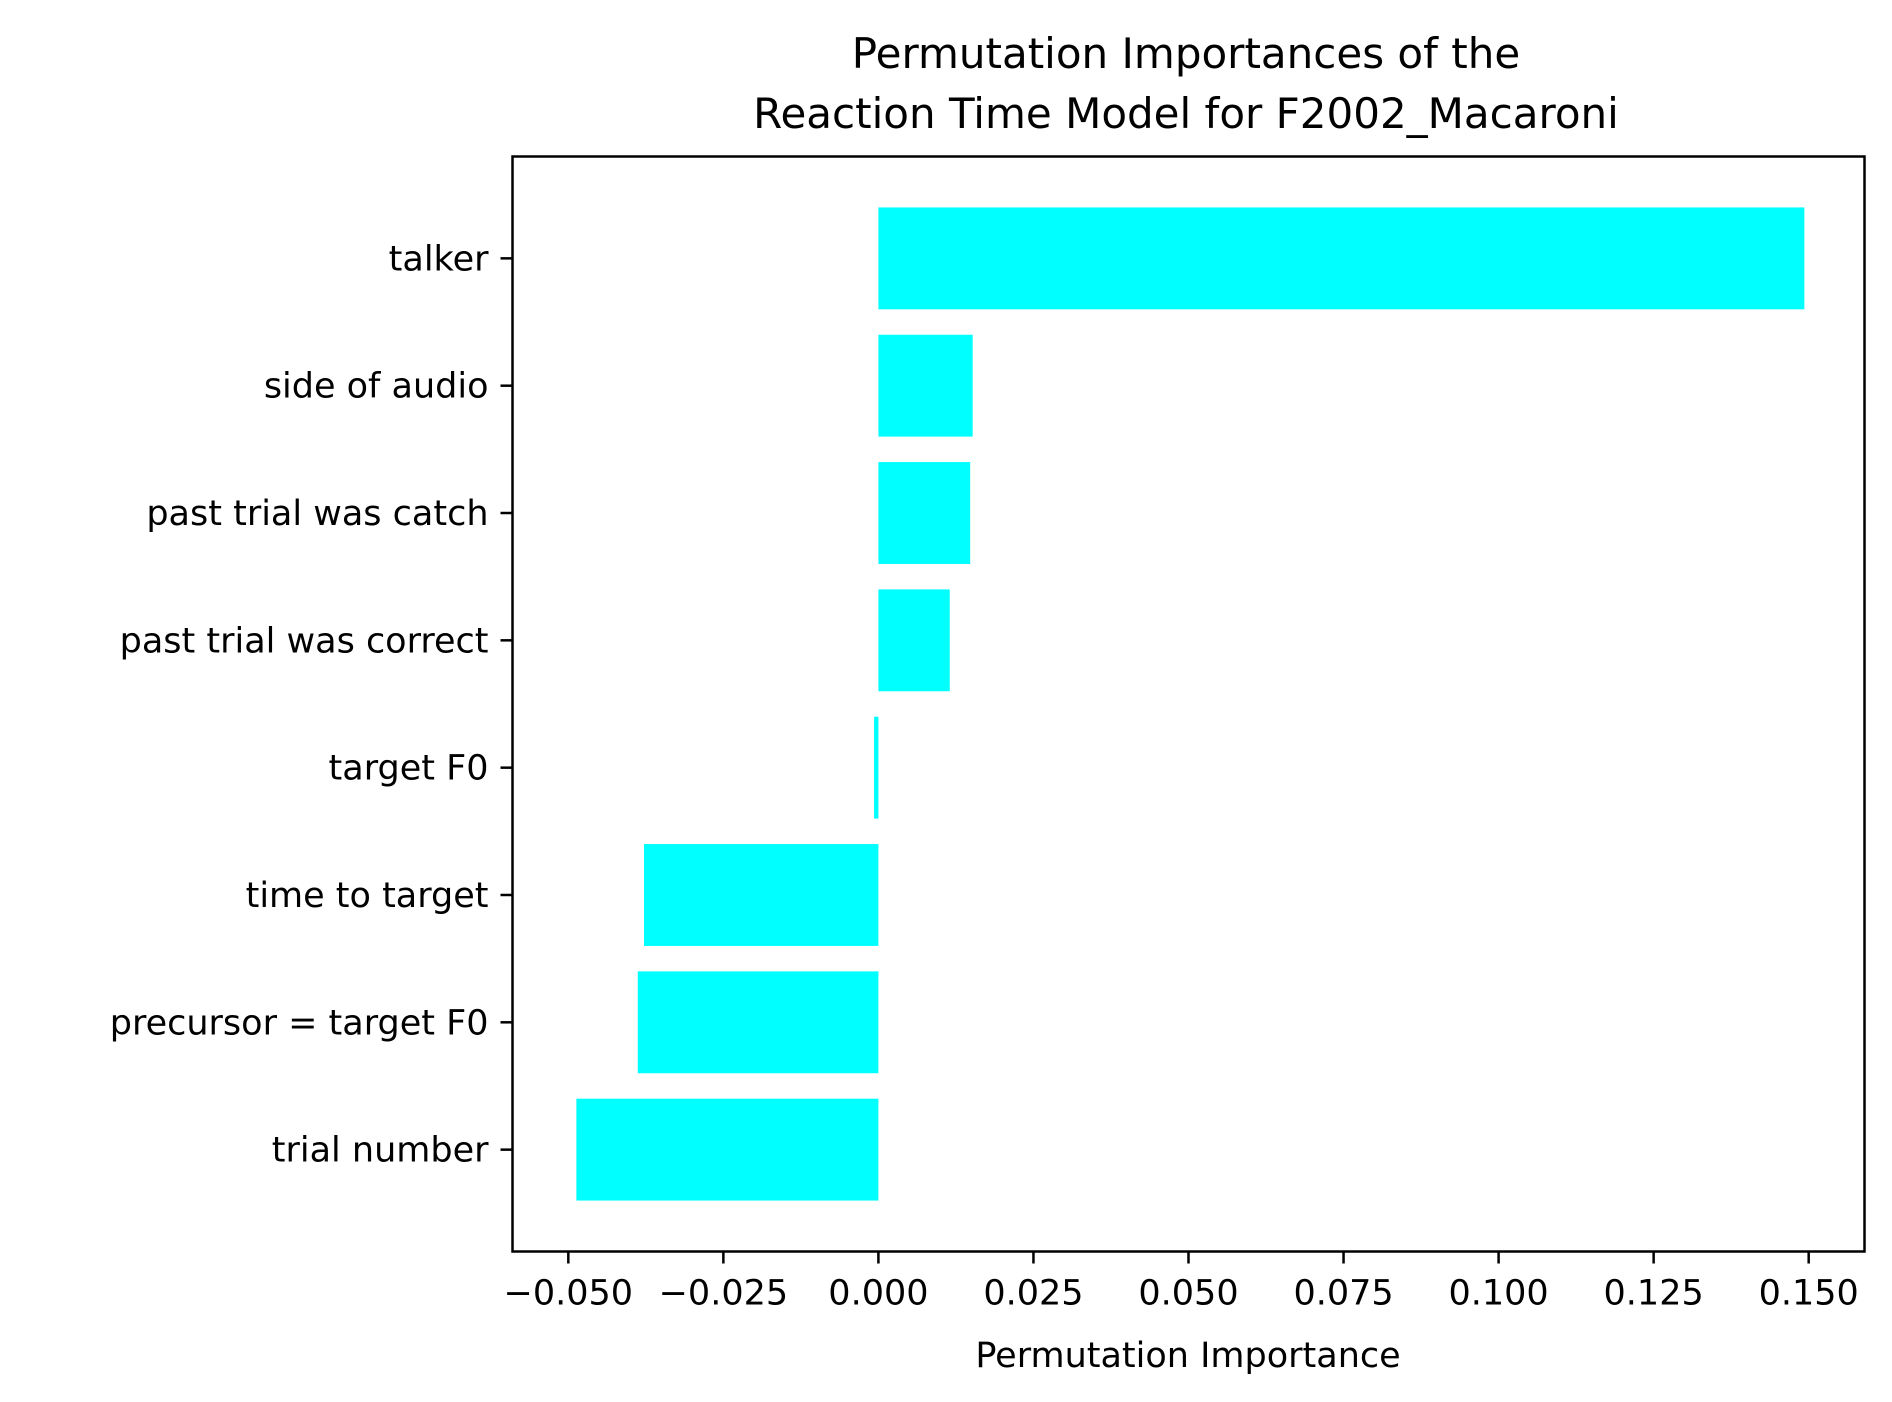 The height and width of the screenshot is (1402, 1892). What do you see at coordinates (569, 1294) in the screenshot?
I see `x-tick-label-0: −0.050` at bounding box center [569, 1294].